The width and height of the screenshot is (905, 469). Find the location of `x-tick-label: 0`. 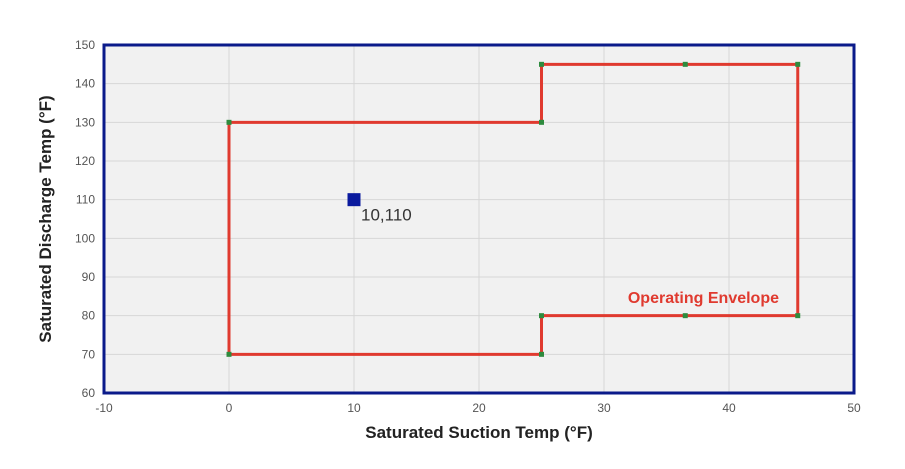

x-tick-label: 0 is located at coordinates (229, 408).